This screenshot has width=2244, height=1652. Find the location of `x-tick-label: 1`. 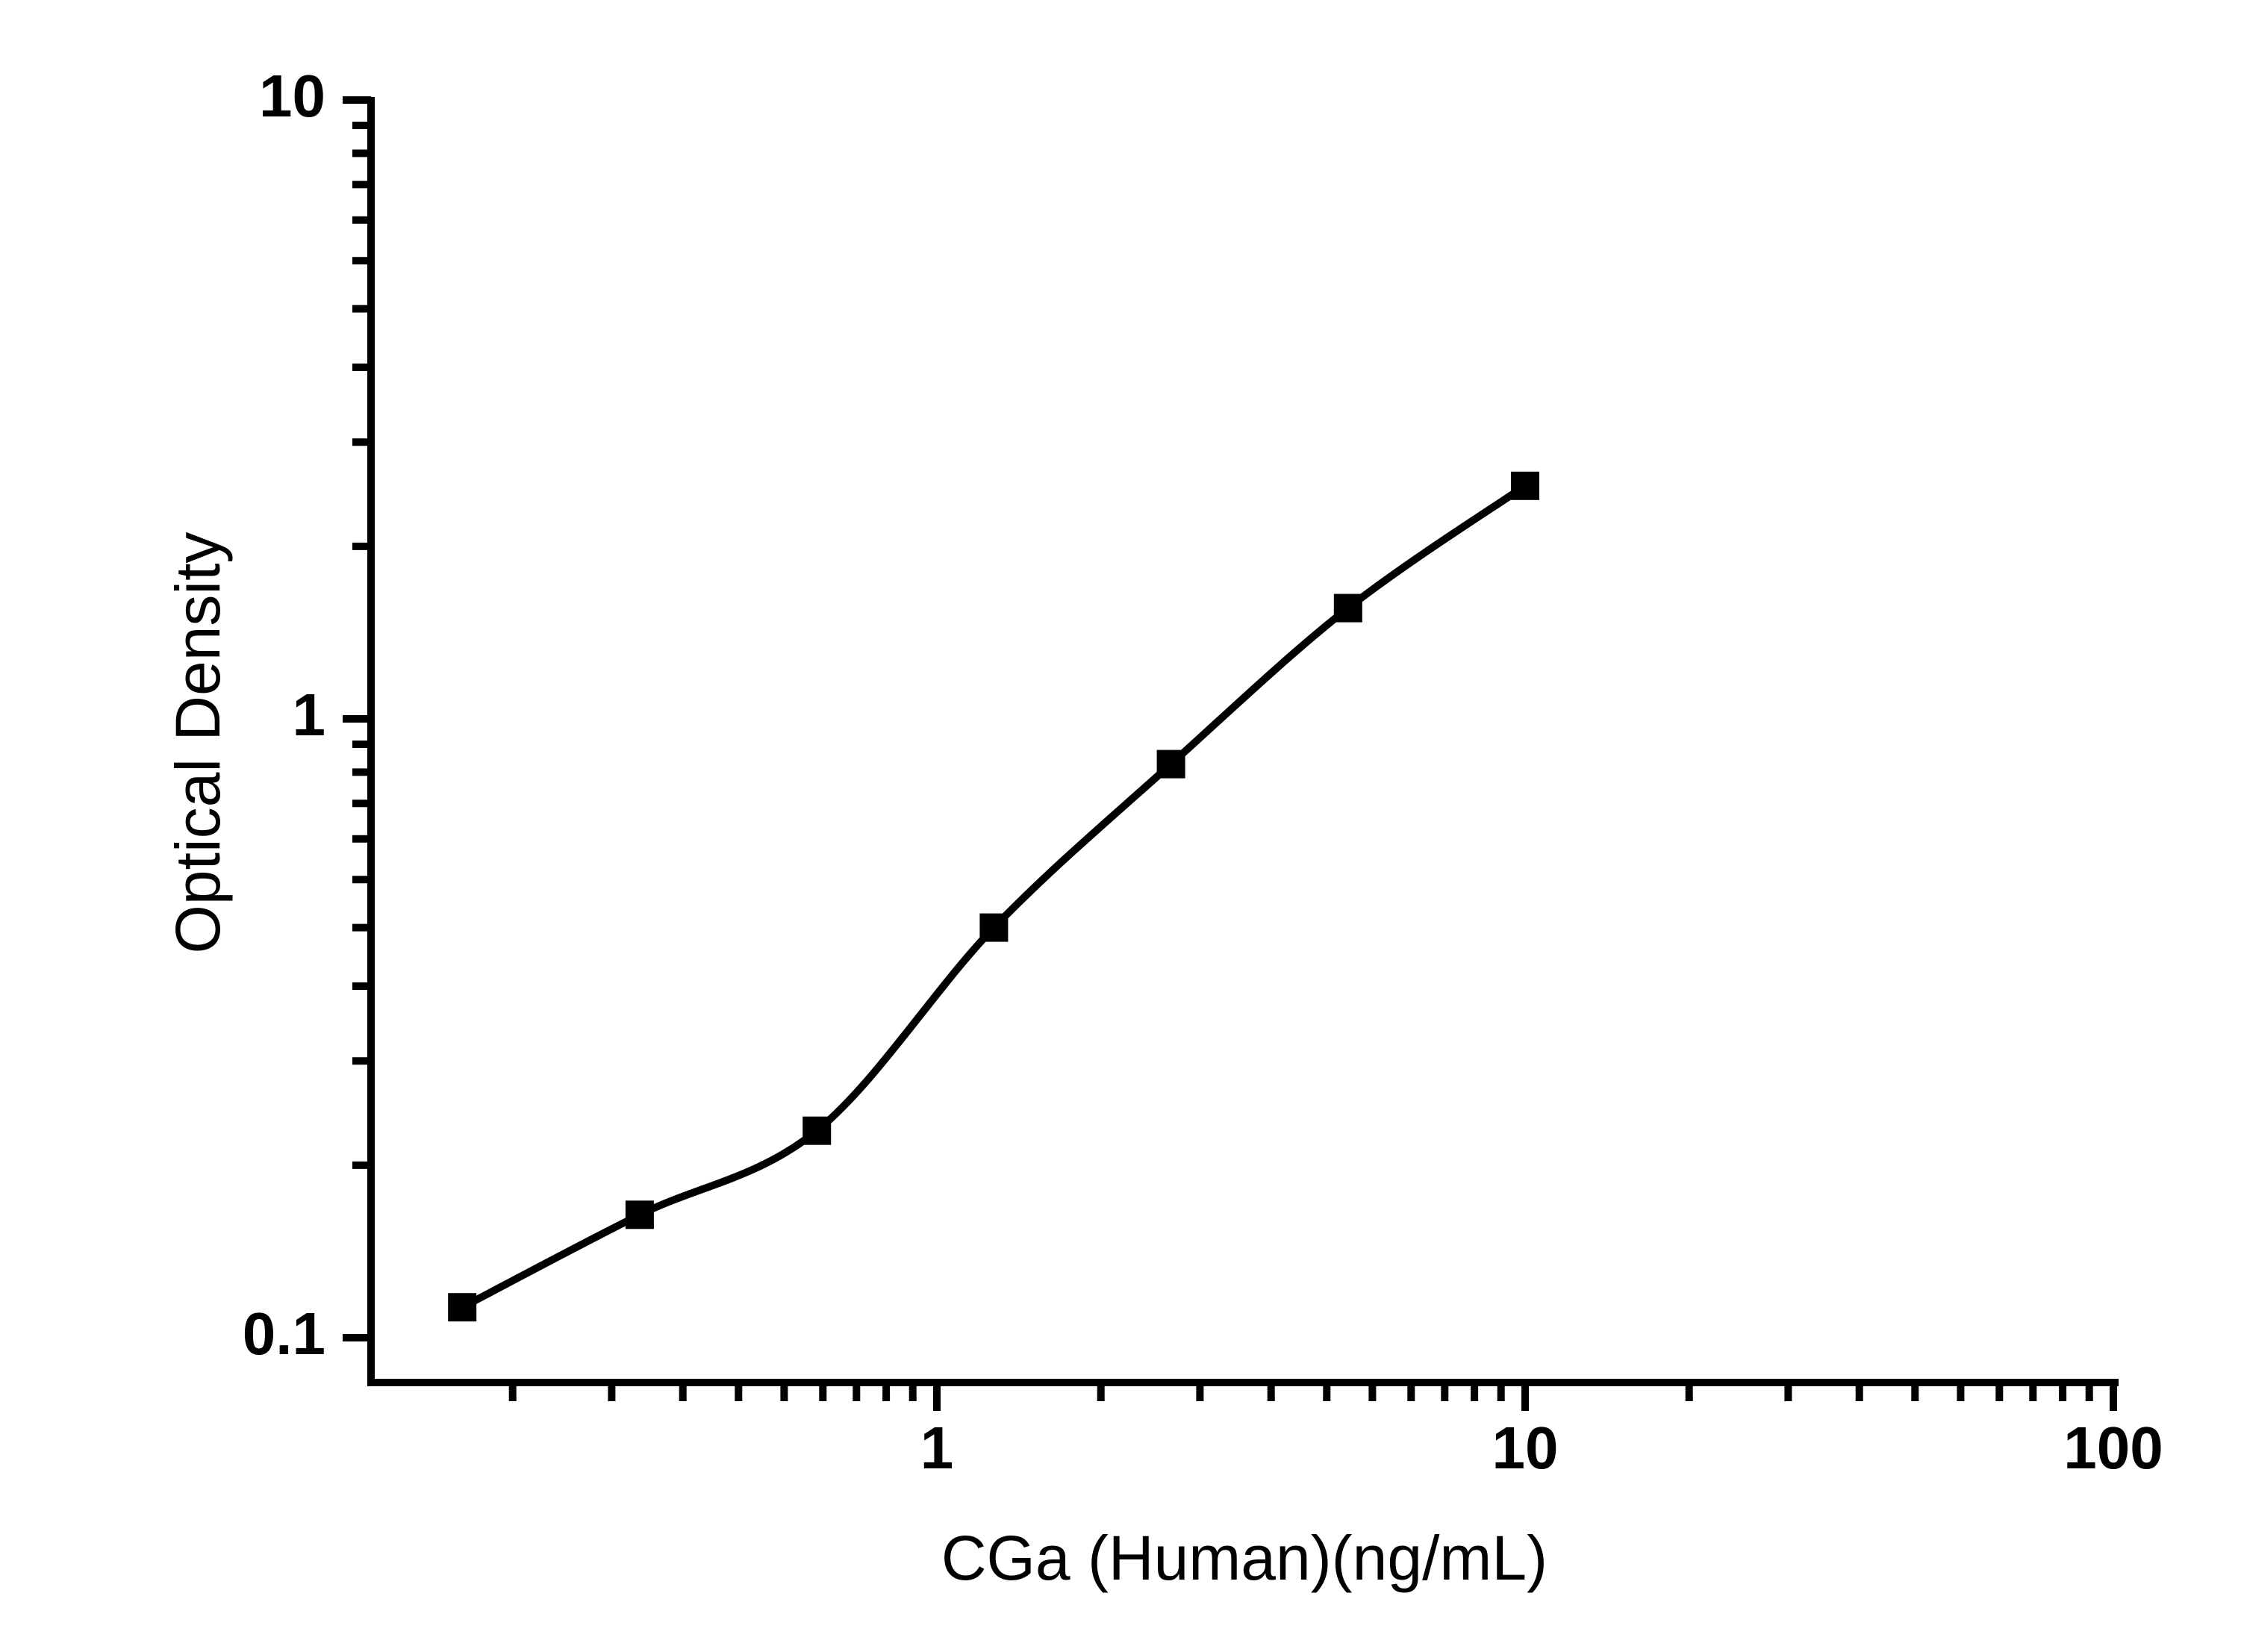

x-tick-label: 1 is located at coordinates (937, 1448).